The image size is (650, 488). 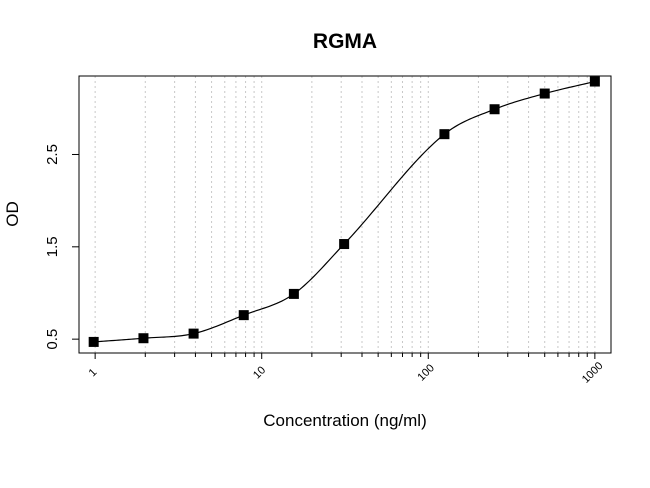 What do you see at coordinates (12, 214) in the screenshot?
I see `y-axis-label: OD` at bounding box center [12, 214].